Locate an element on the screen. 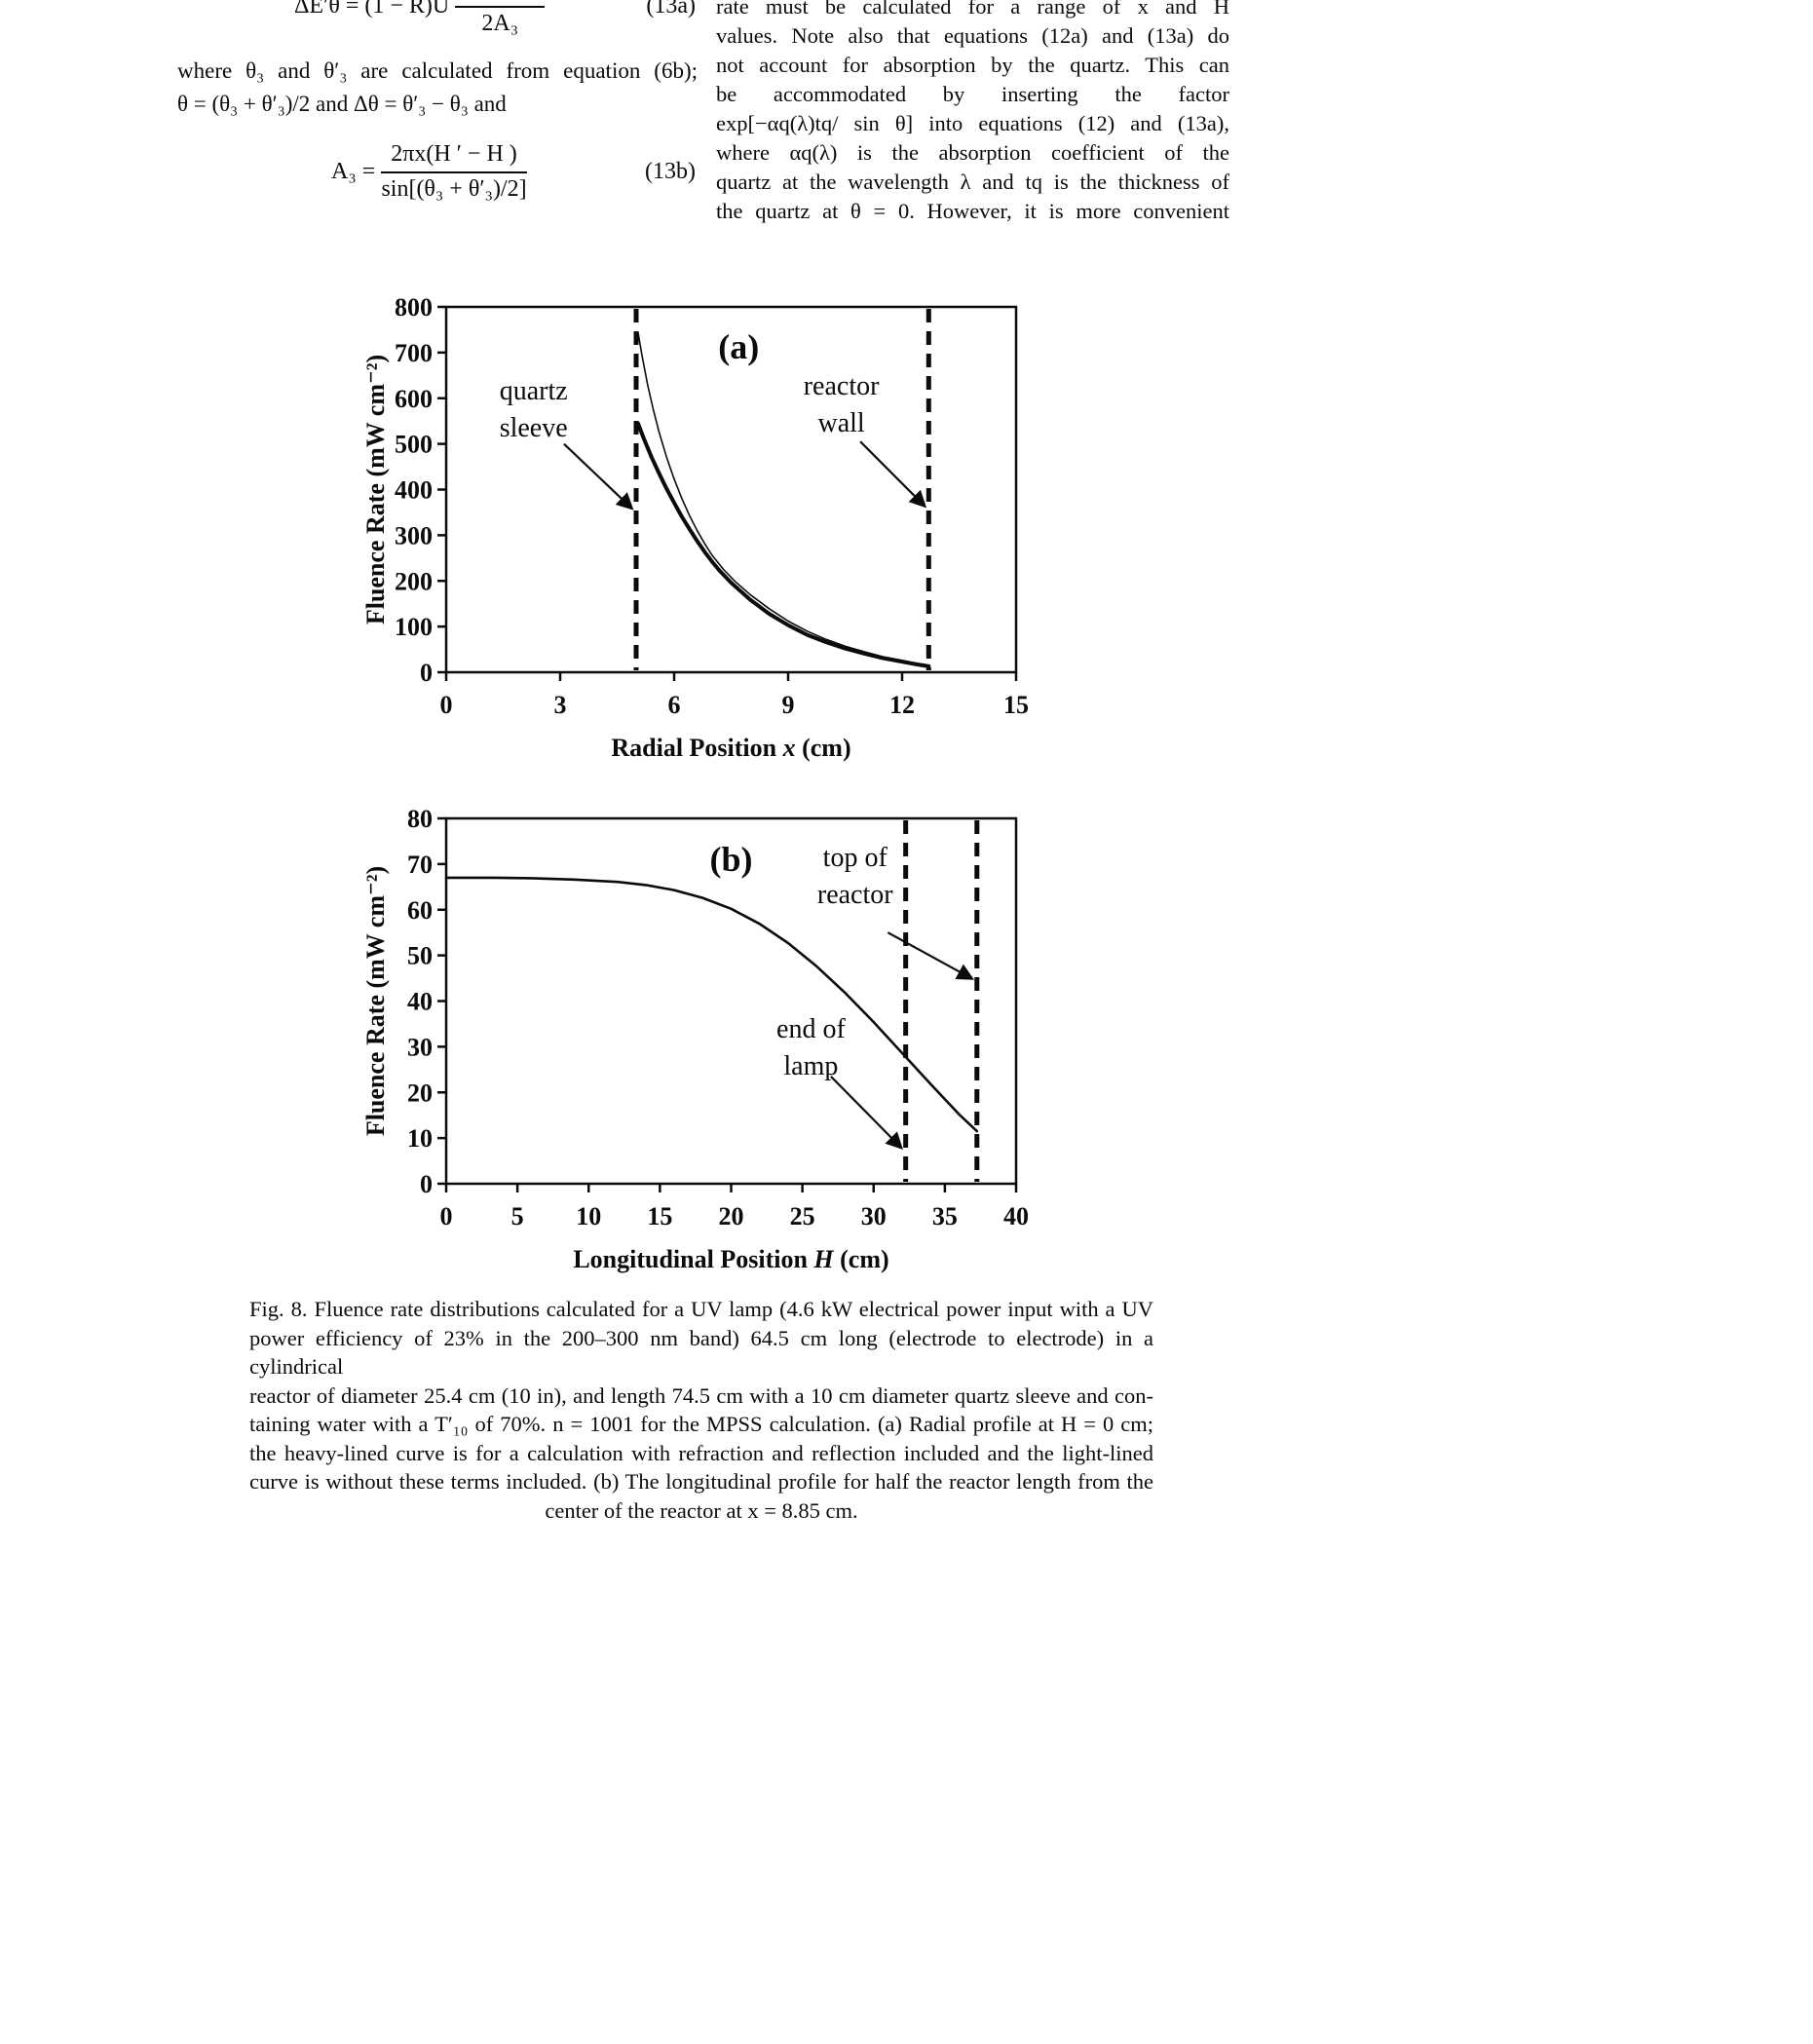 This screenshot has width=1813, height=2044. equation-13a-numerator is located at coordinates (500, 4).